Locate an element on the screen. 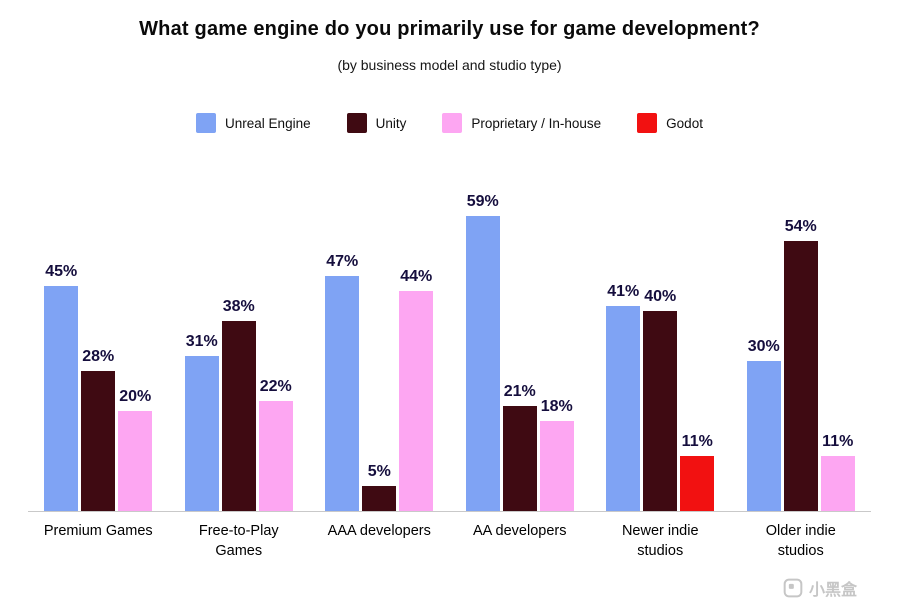  bar-free-to-play-games-unity: 38% is located at coordinates (238, 404).